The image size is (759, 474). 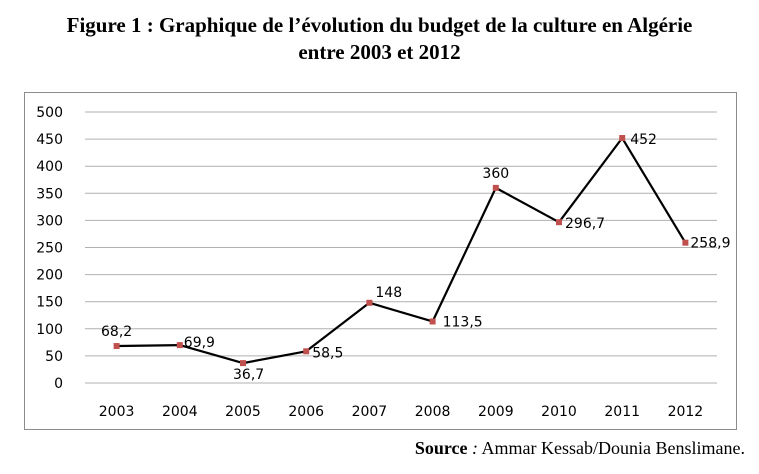 What do you see at coordinates (622, 412) in the screenshot?
I see `x-tick-label: 2011` at bounding box center [622, 412].